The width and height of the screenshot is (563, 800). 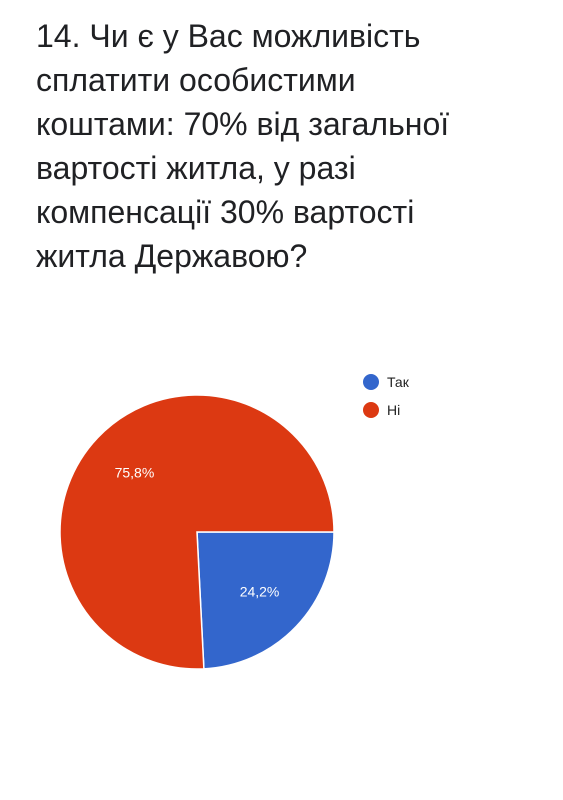 I want to click on question-line: сплатити особистими, so click(x=196, y=80).